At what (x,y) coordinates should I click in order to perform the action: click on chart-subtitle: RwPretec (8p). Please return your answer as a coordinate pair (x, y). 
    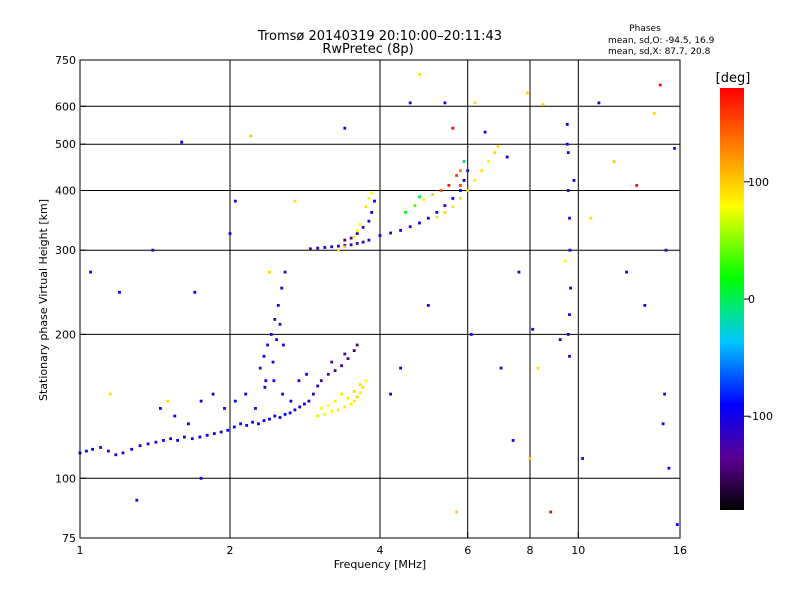
    Looking at the image, I should click on (367, 49).